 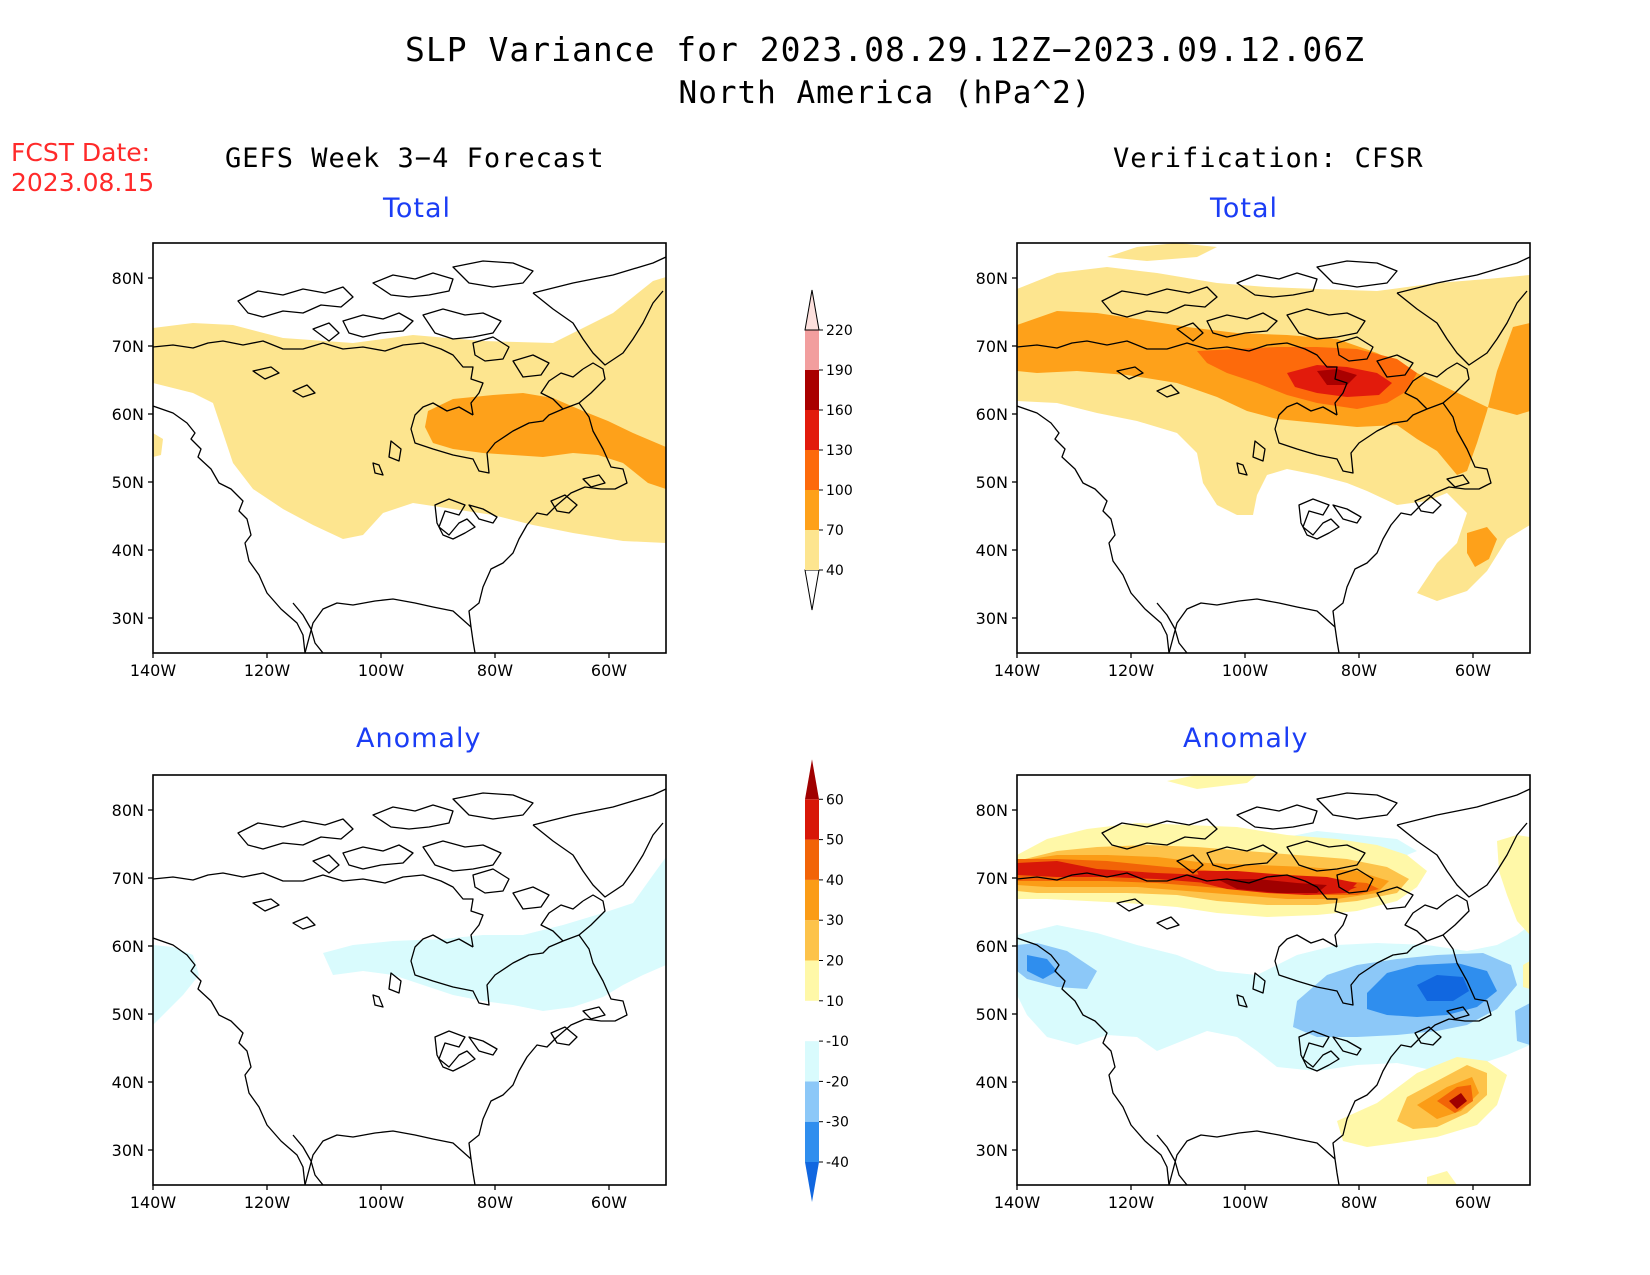 I want to click on anomaly-colorbar-label: -20, so click(x=837, y=1082).